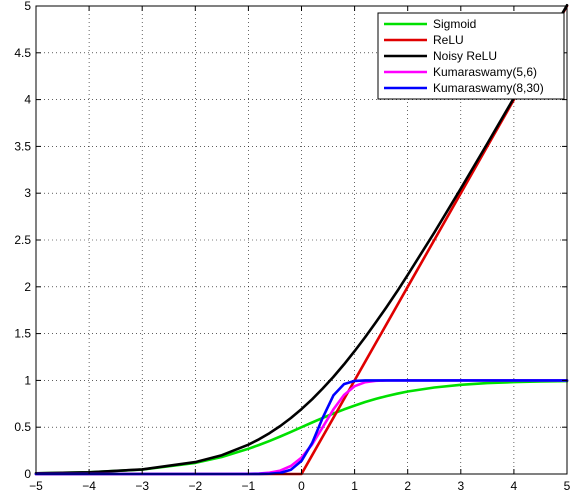 This screenshot has width=575, height=495. I want to click on y-tick-label: 0, so click(27, 474).